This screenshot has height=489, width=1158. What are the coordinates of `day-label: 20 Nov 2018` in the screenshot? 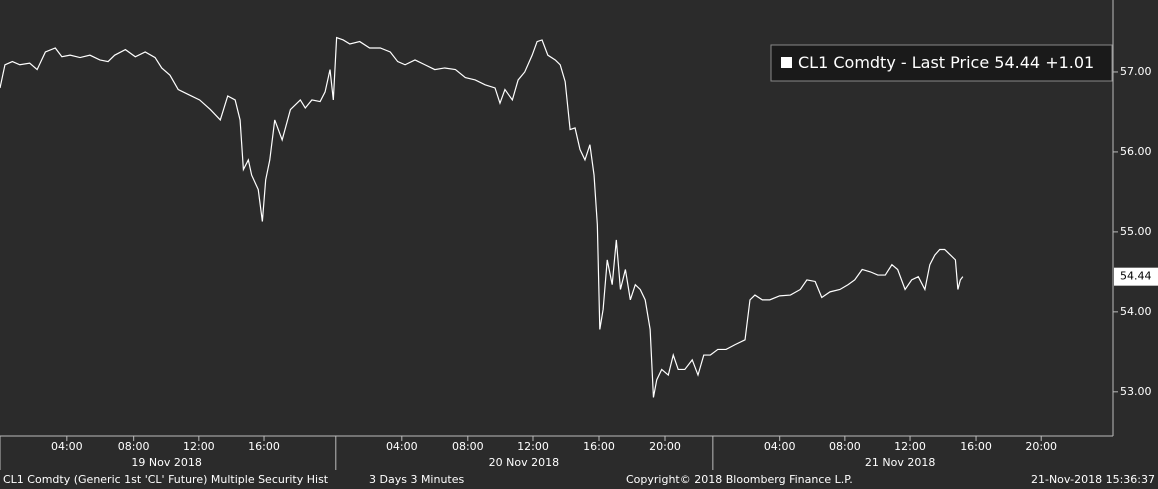 It's located at (524, 462).